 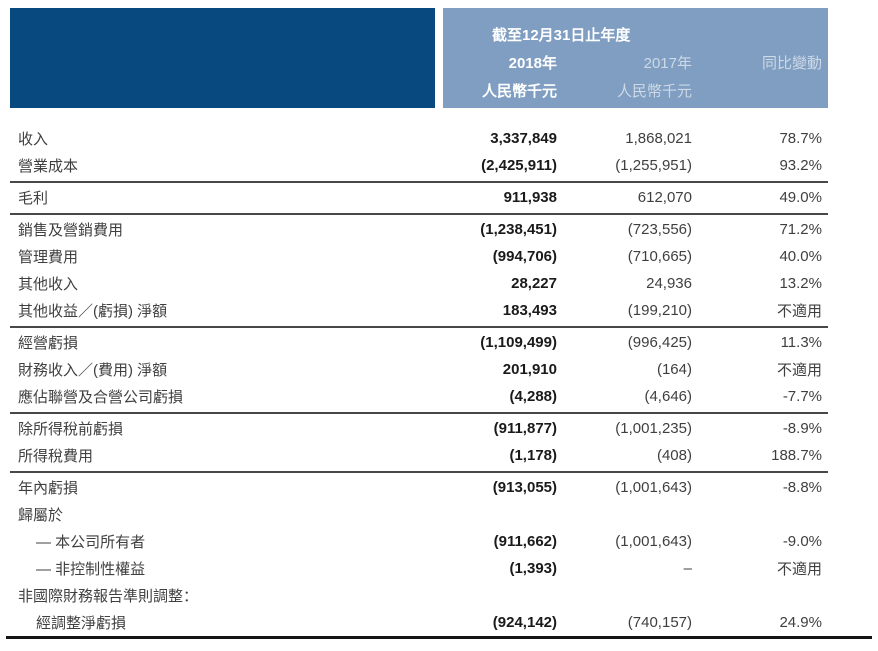 I want to click on column-header-row: 2018年 2017年 同比變動, so click(x=635, y=64).